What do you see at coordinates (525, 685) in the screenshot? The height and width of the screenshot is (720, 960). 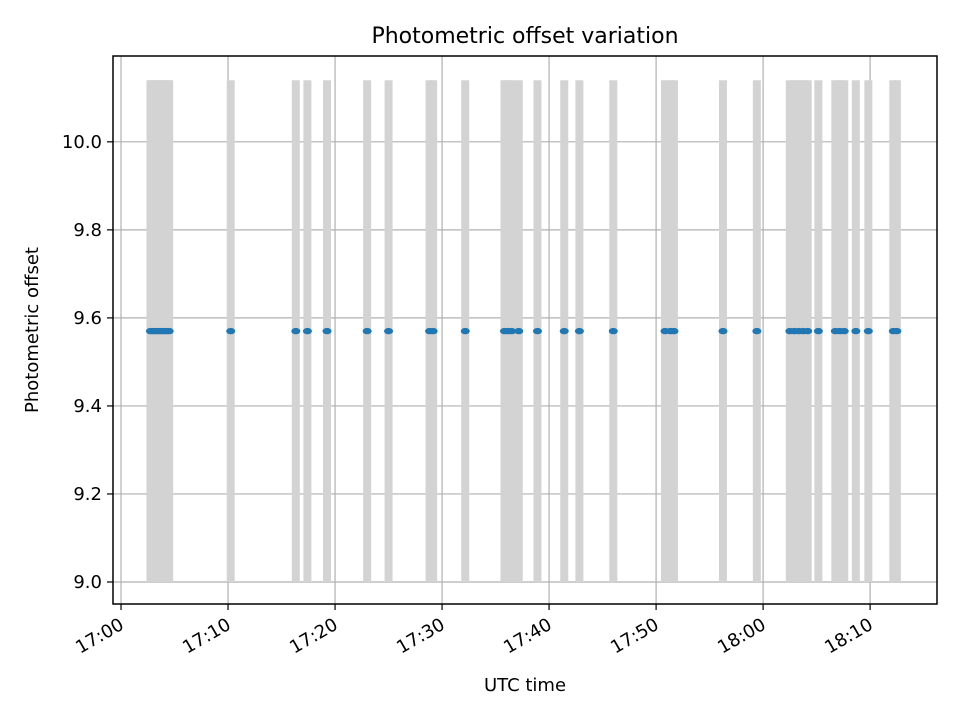 I see `x-axis-label: UTC time` at bounding box center [525, 685].